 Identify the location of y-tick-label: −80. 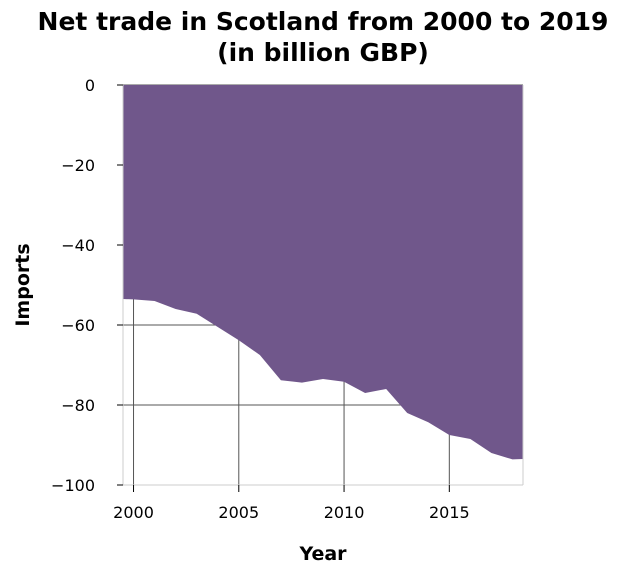
(78, 405).